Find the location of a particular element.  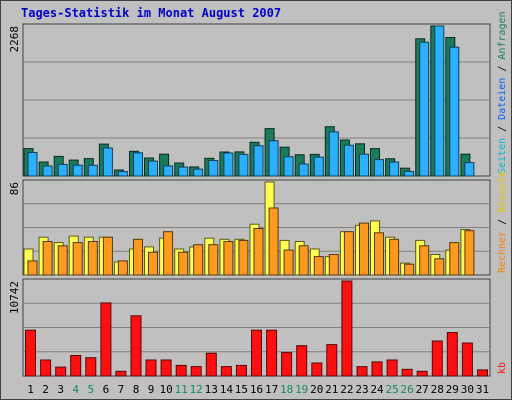

x-tick-day-14: 14 is located at coordinates (227, 389).